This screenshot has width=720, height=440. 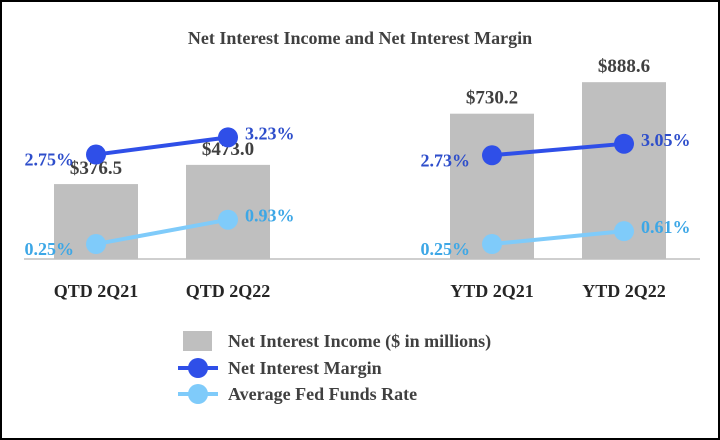 I want to click on category-label-4: YTD 2Q22, so click(x=624, y=291).